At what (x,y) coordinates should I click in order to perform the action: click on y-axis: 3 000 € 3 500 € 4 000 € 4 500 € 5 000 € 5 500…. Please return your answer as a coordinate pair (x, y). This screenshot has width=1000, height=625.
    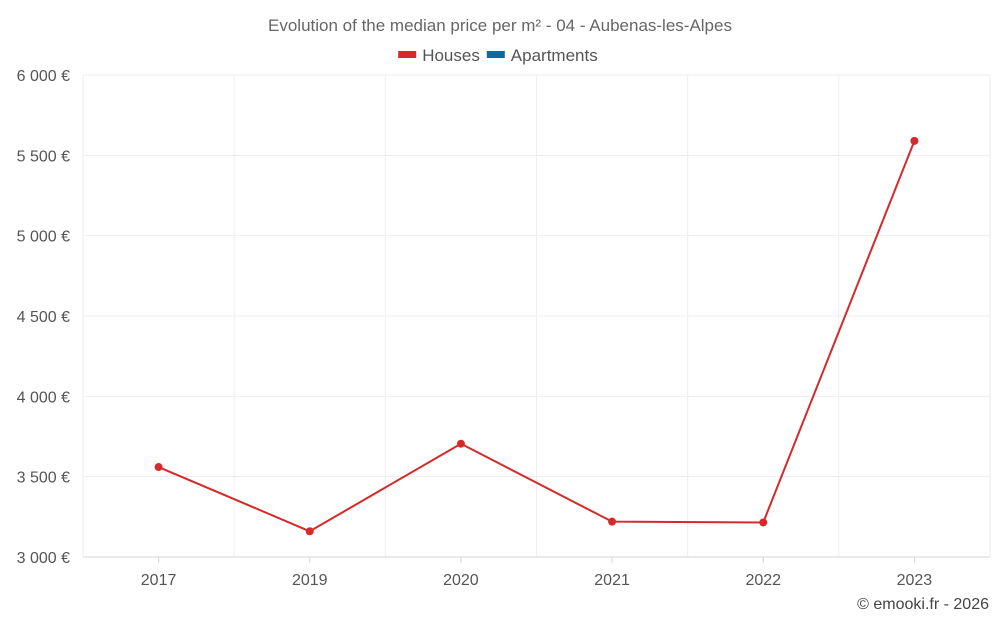
    Looking at the image, I should click on (43, 317).